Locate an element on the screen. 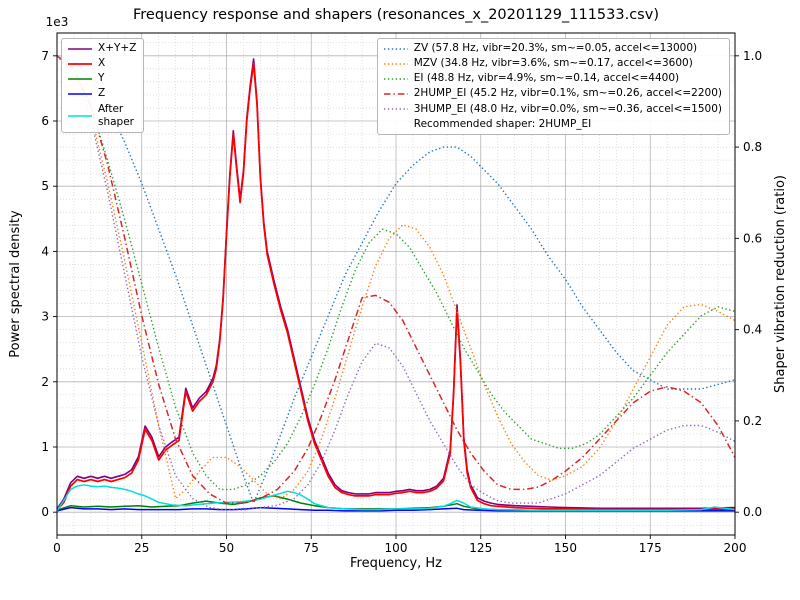  legend-blank-sample is located at coordinates (396, 124).